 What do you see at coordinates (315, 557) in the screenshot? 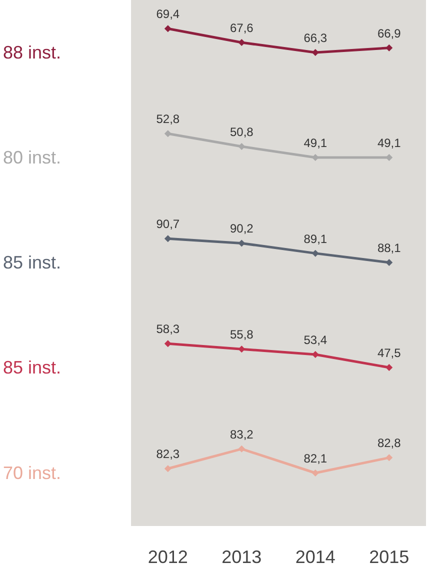
I see `x-tick-label: 2014` at bounding box center [315, 557].